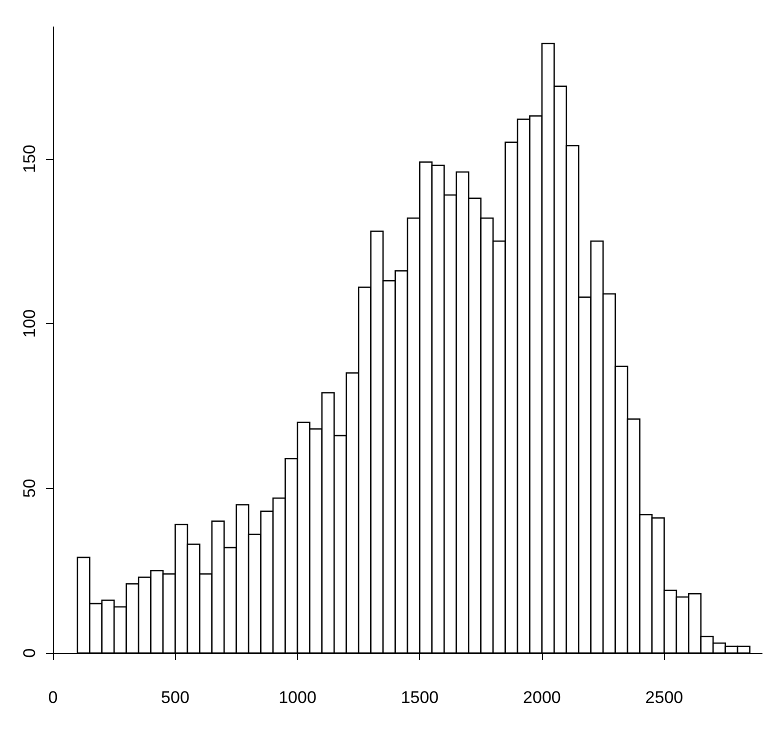 The image size is (772, 733). What do you see at coordinates (29, 323) in the screenshot?
I see `y-tick-label: 100` at bounding box center [29, 323].